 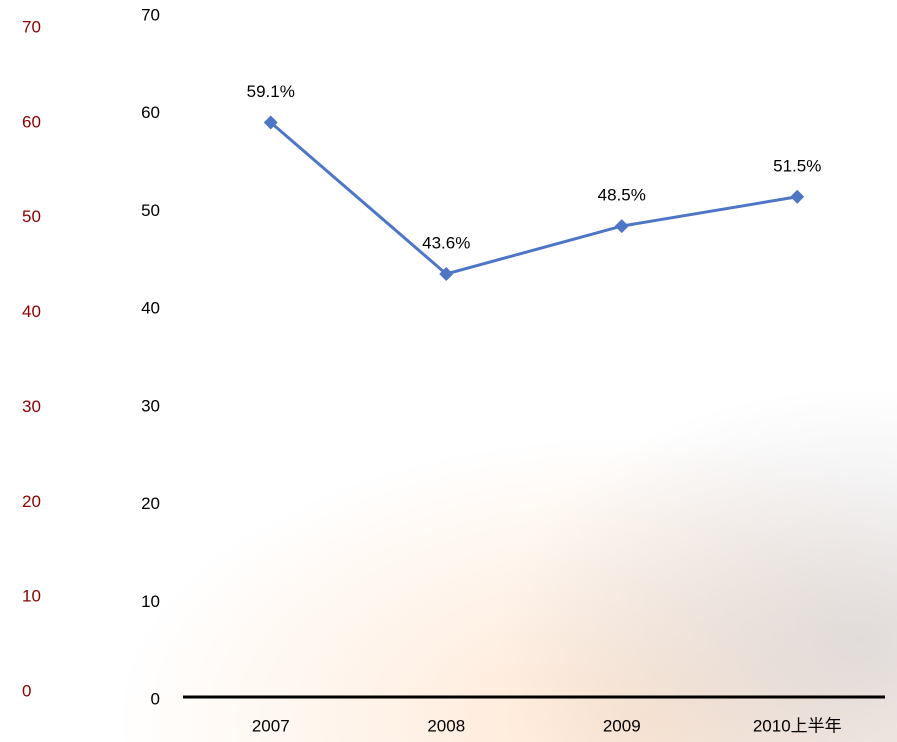 What do you see at coordinates (150, 14) in the screenshot?
I see `y-tick-label: 70` at bounding box center [150, 14].